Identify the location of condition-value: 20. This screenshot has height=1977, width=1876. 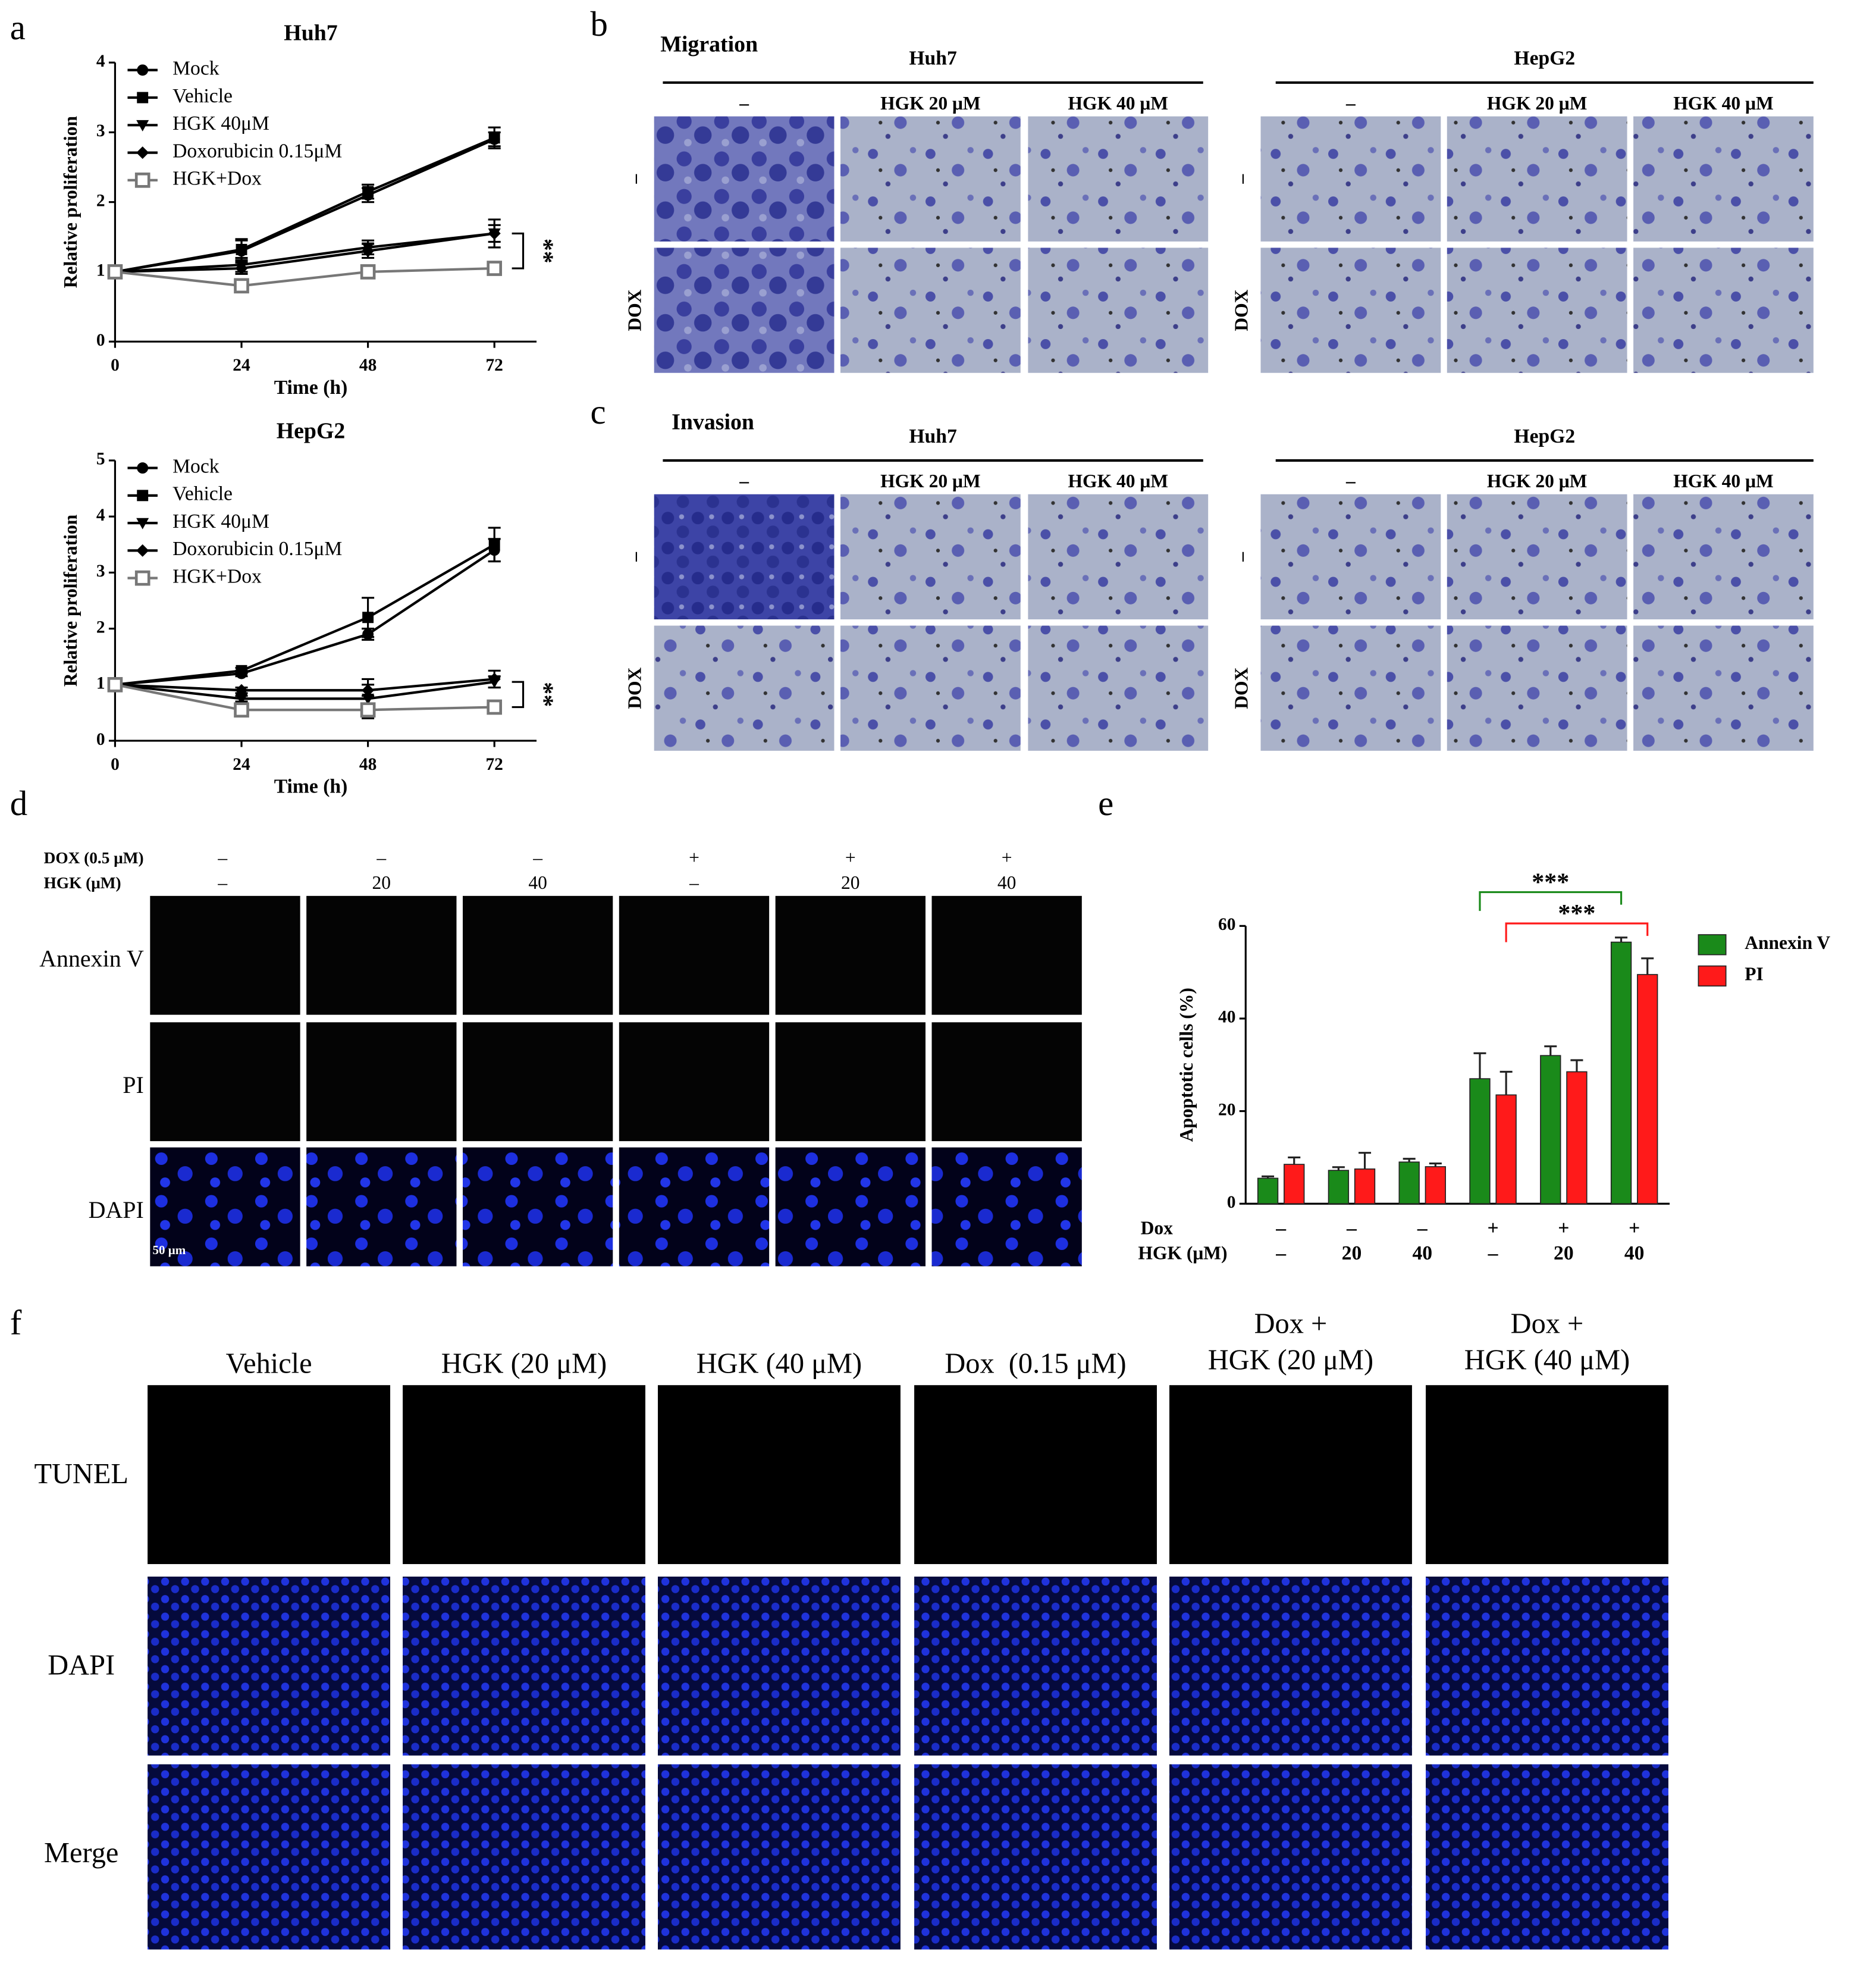
(381, 882).